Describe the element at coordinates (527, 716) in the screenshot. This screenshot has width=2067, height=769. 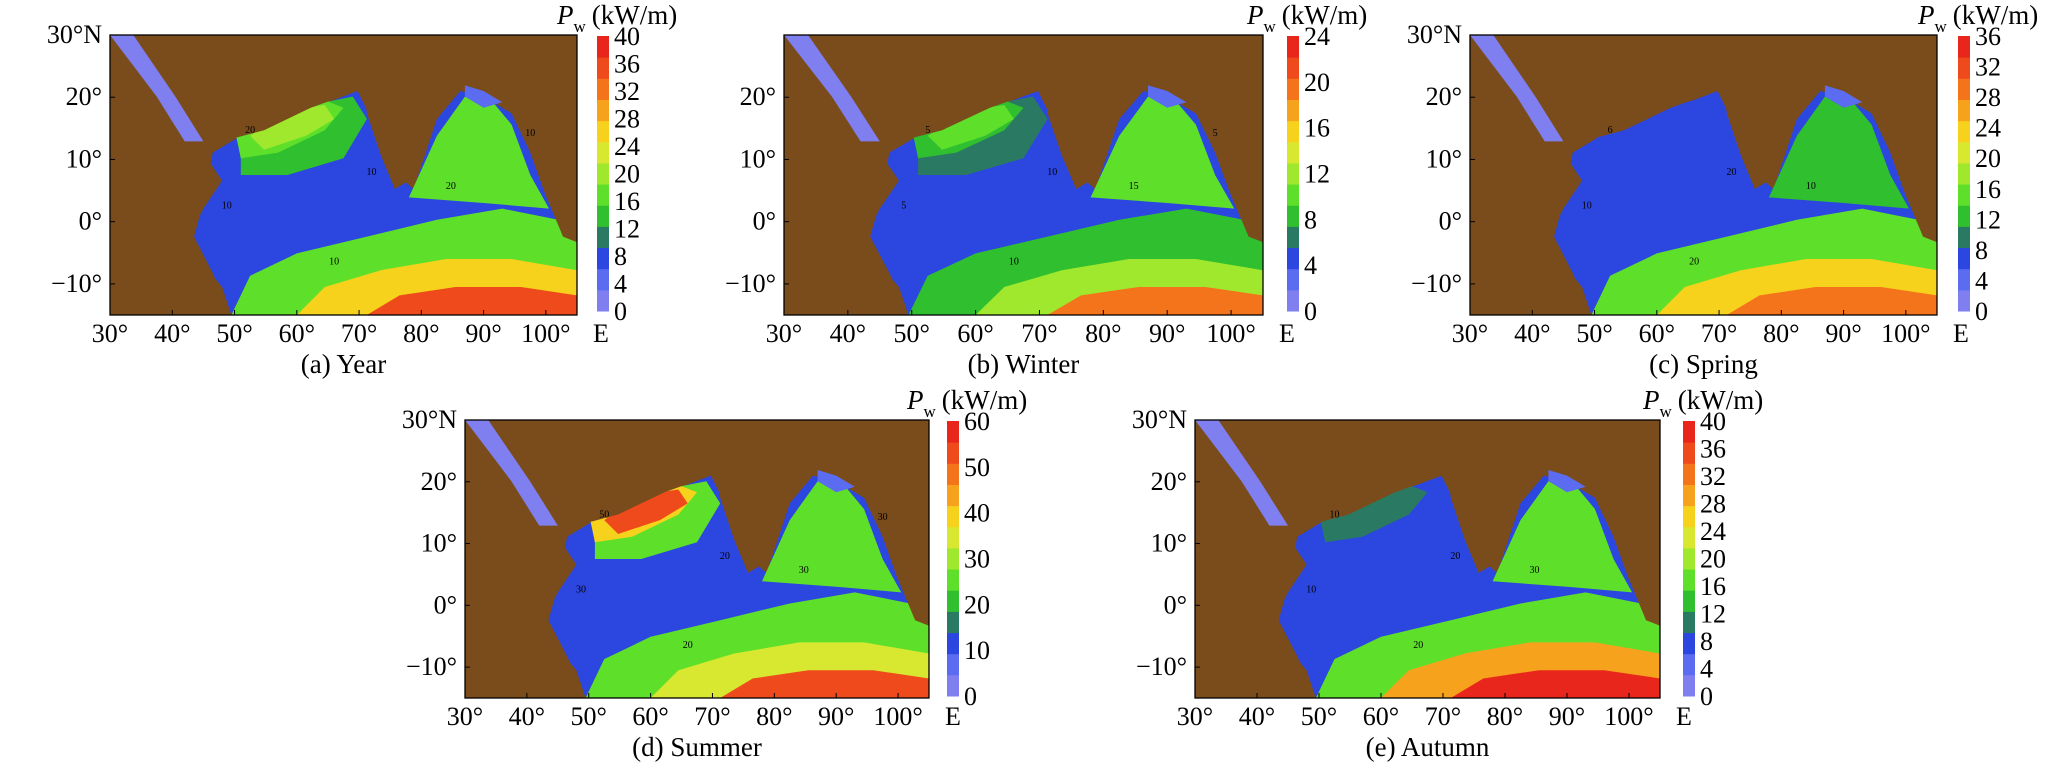
I see `lon-tick-label: 40°` at that location.